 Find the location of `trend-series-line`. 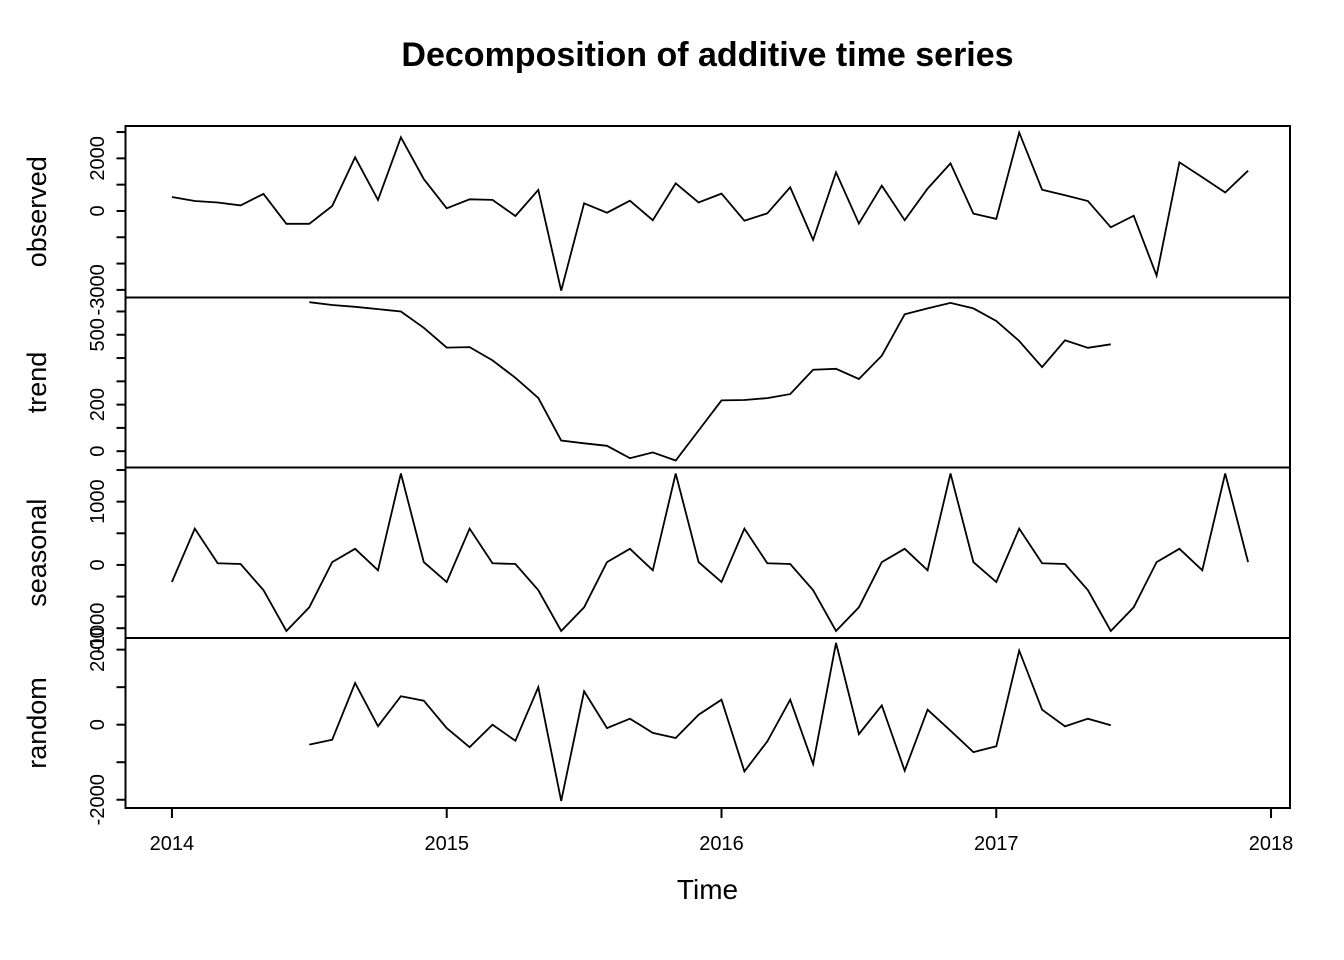

trend-series-line is located at coordinates (710, 381).